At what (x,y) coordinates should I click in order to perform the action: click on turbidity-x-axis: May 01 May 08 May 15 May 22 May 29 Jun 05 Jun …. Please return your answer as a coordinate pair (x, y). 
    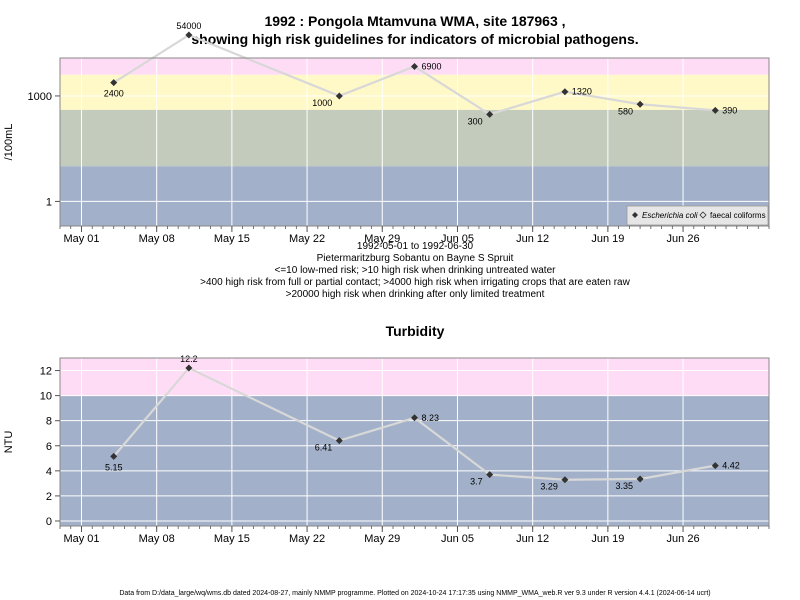
    Looking at the image, I should click on (414, 535).